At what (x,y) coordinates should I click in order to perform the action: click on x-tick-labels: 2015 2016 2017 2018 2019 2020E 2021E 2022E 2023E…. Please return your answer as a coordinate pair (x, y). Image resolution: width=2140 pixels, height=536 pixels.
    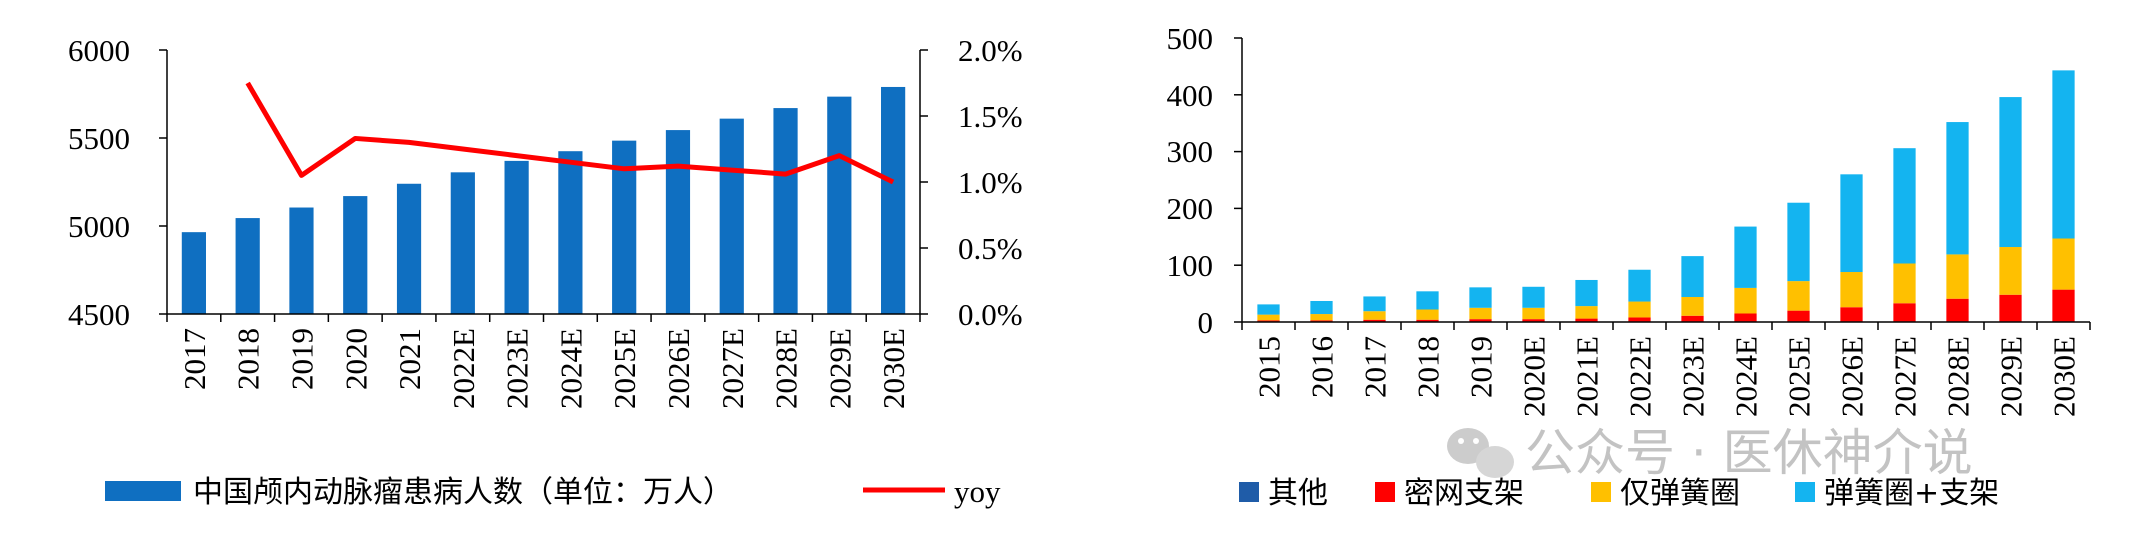
    Looking at the image, I should click on (1667, 376).